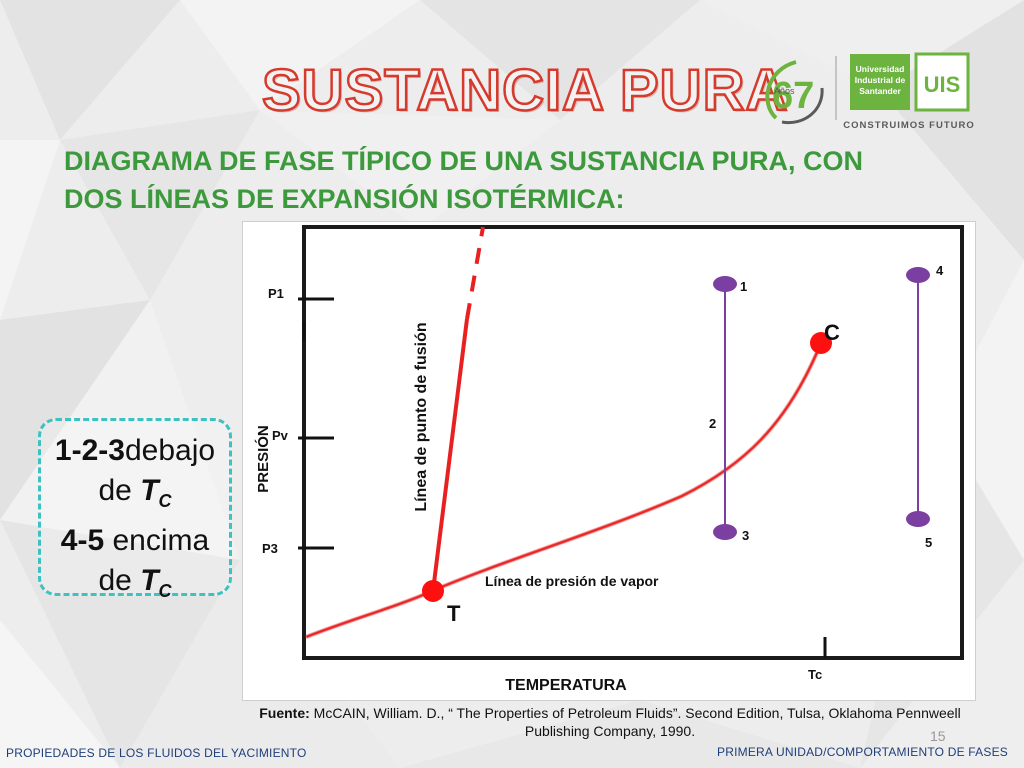  Describe the element at coordinates (284, 713) in the screenshot. I see `source-label: Fuente:` at that location.